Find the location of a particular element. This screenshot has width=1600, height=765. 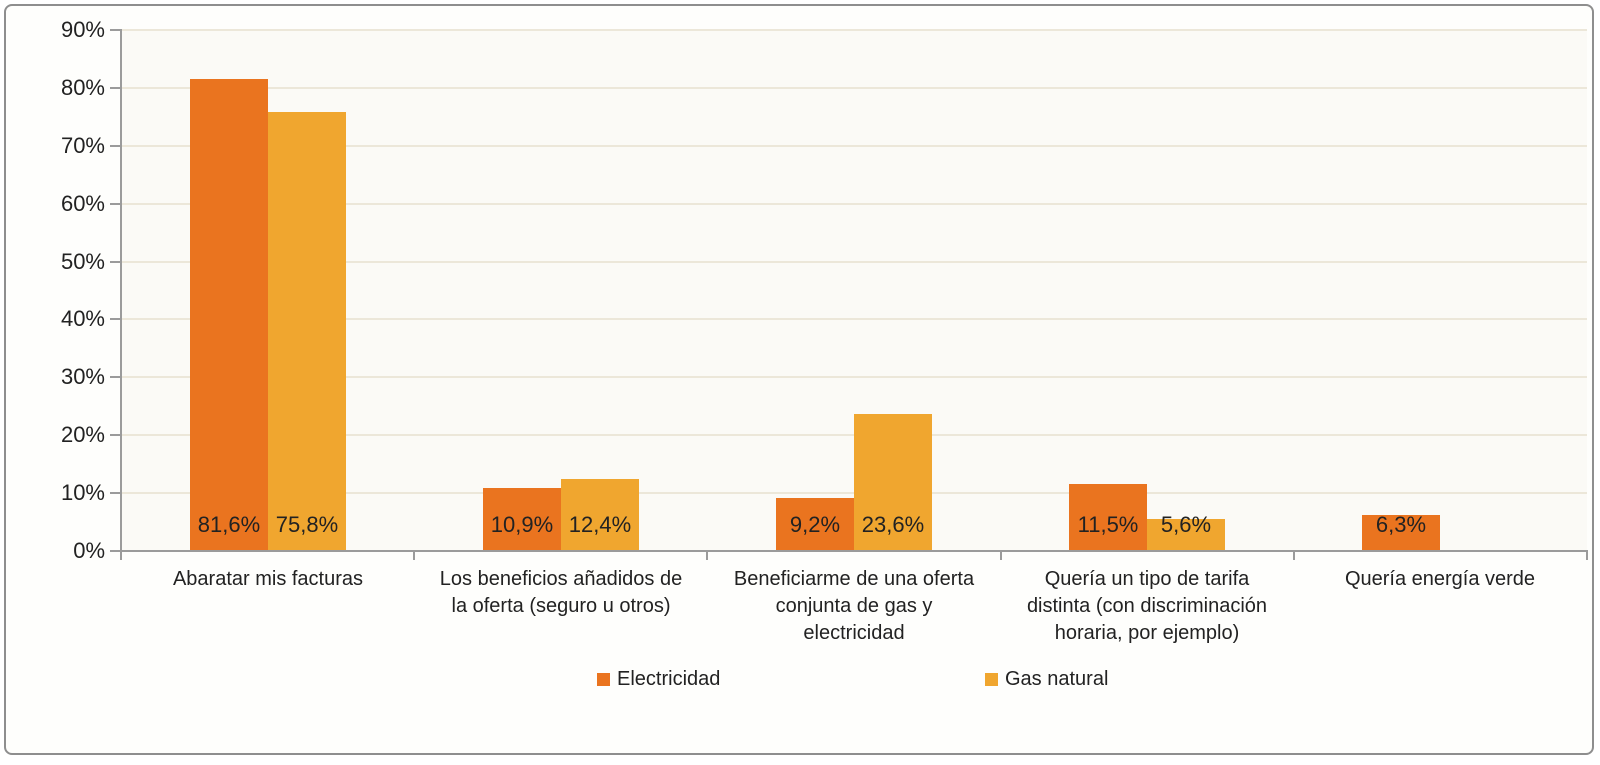

data-label-electricidad-4: 6,3% is located at coordinates (1401, 524).